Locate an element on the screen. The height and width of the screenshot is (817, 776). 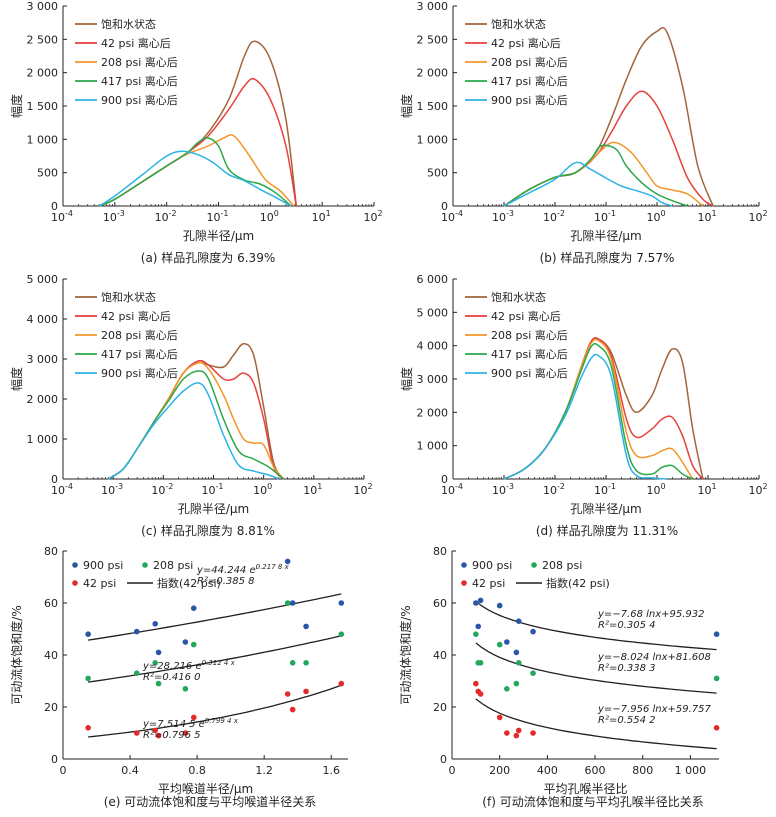
x-tick-label: 200 is located at coordinates (499, 770).